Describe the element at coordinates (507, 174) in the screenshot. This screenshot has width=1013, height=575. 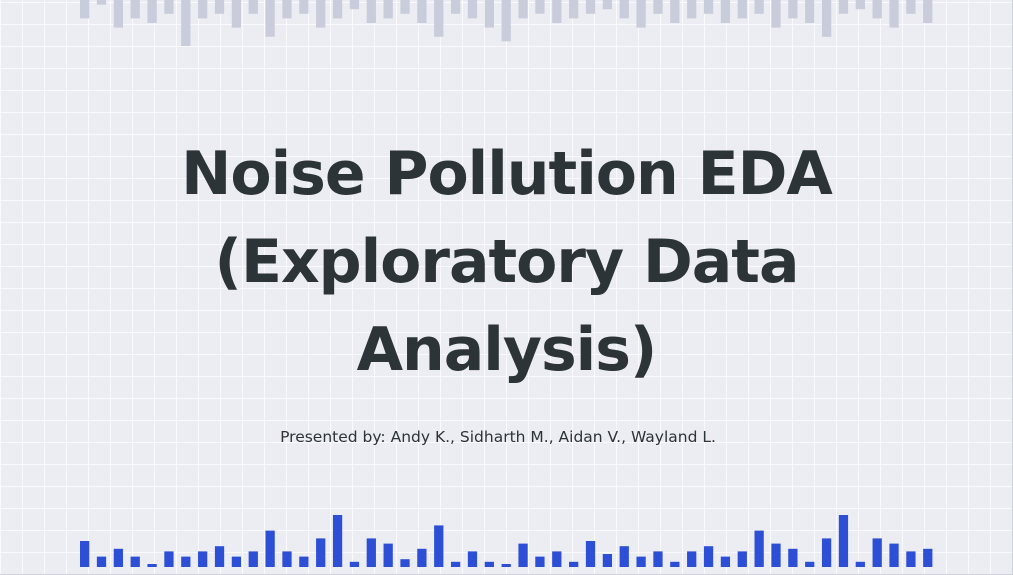
I see `slide-title-line-1: Noise Pollution EDA` at that location.